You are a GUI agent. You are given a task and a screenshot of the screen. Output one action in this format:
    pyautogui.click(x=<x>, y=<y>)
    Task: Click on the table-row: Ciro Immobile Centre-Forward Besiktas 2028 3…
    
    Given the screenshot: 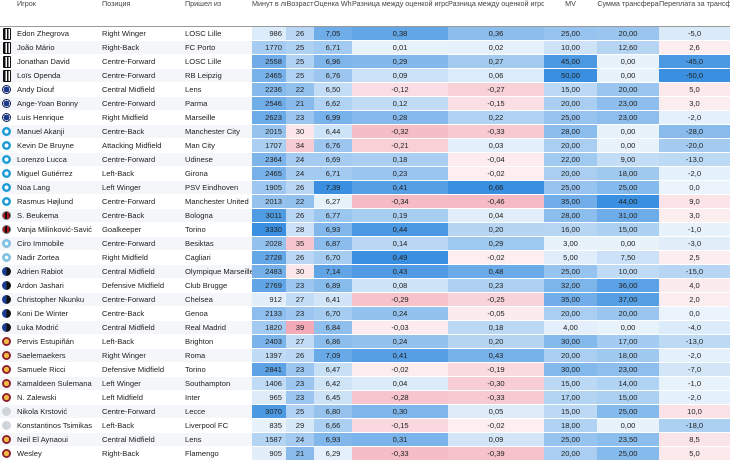 What is the action you would take?
    pyautogui.click(x=365, y=243)
    